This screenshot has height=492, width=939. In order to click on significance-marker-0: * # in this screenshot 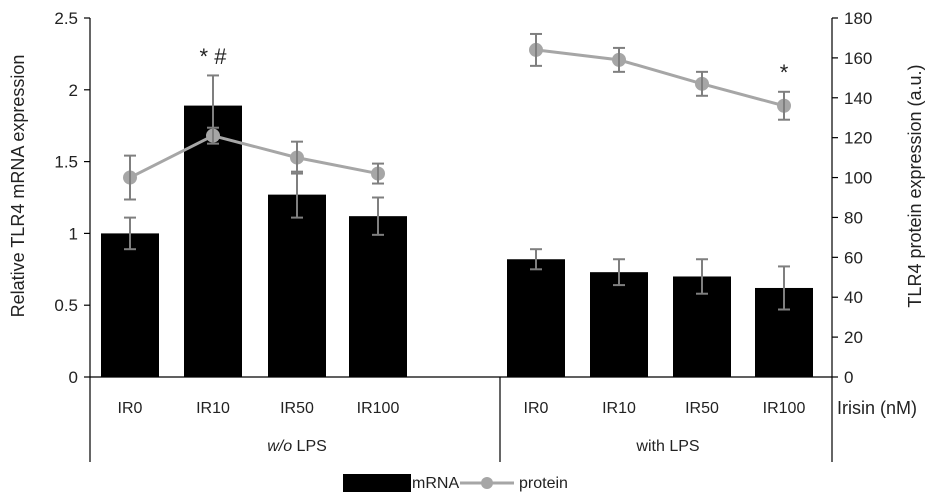, I will do `click(214, 56)`.